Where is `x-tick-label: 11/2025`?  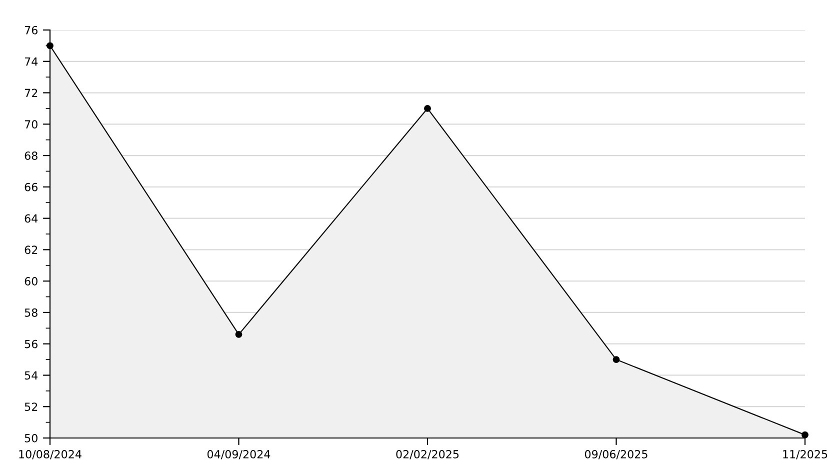 x-tick-label: 11/2025 is located at coordinates (805, 455).